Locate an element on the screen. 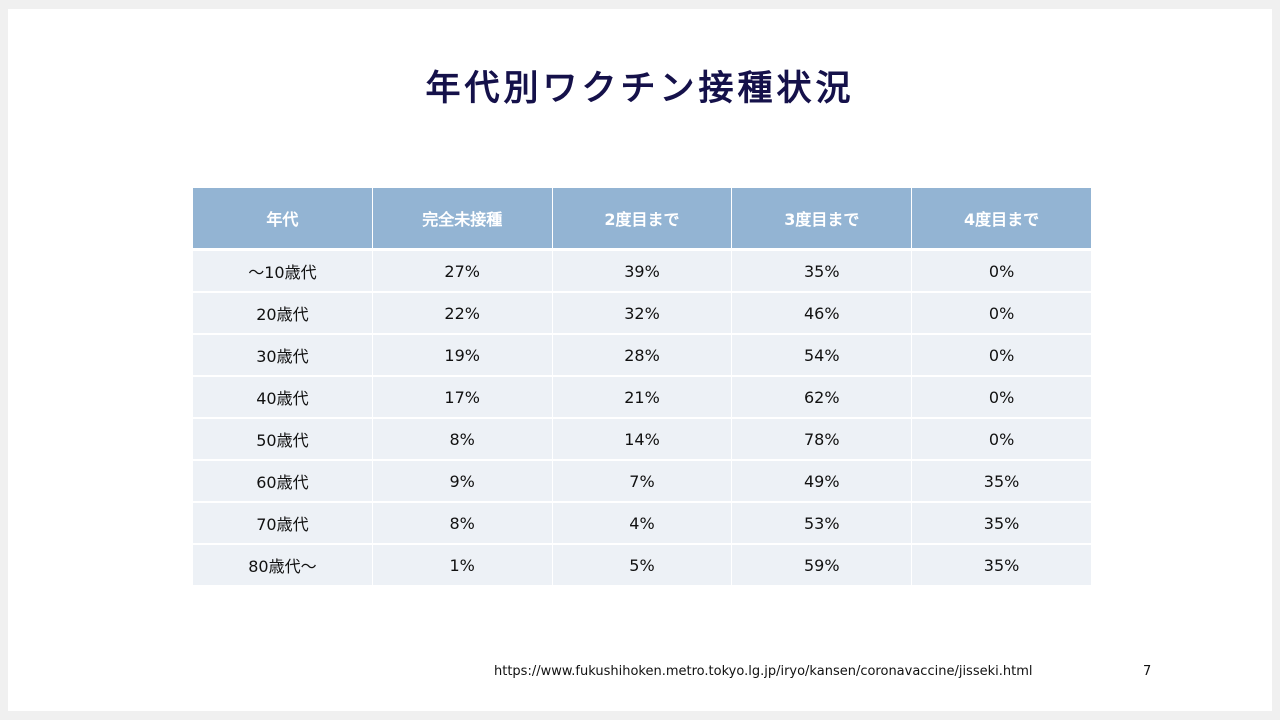 Image resolution: width=1280 pixels, height=720 pixels. table-row: 30歳代 19% 28% 54% 0% is located at coordinates (642, 355).